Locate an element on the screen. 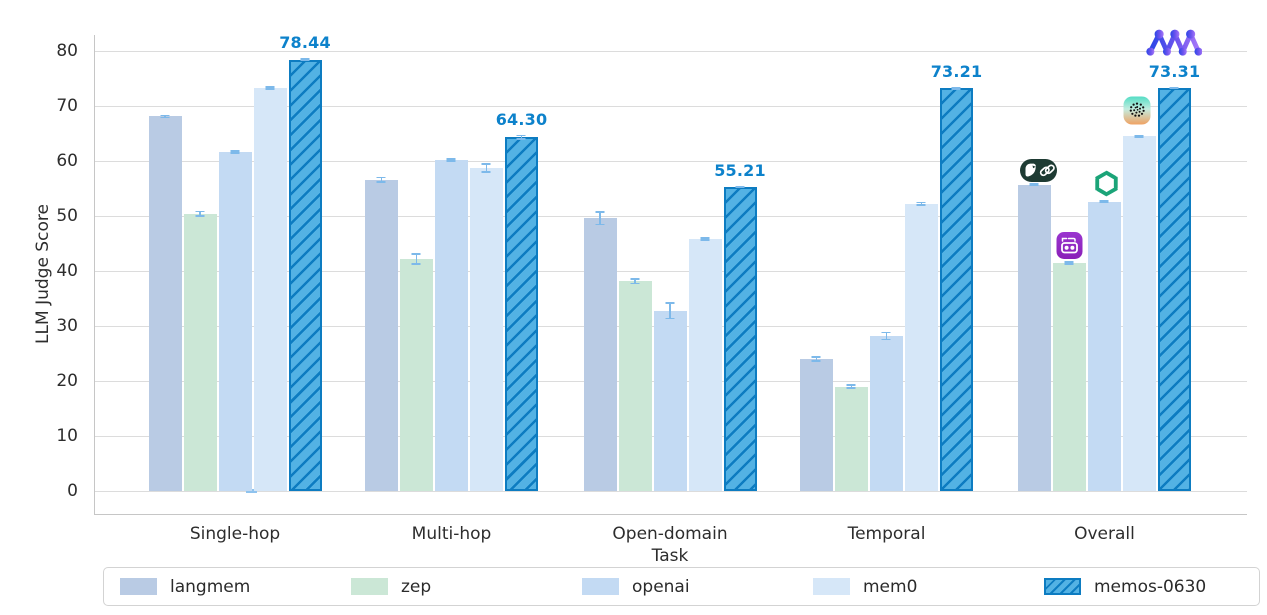 This screenshot has height=615, width=1267. bar-mem0-open-domain is located at coordinates (705, 365).